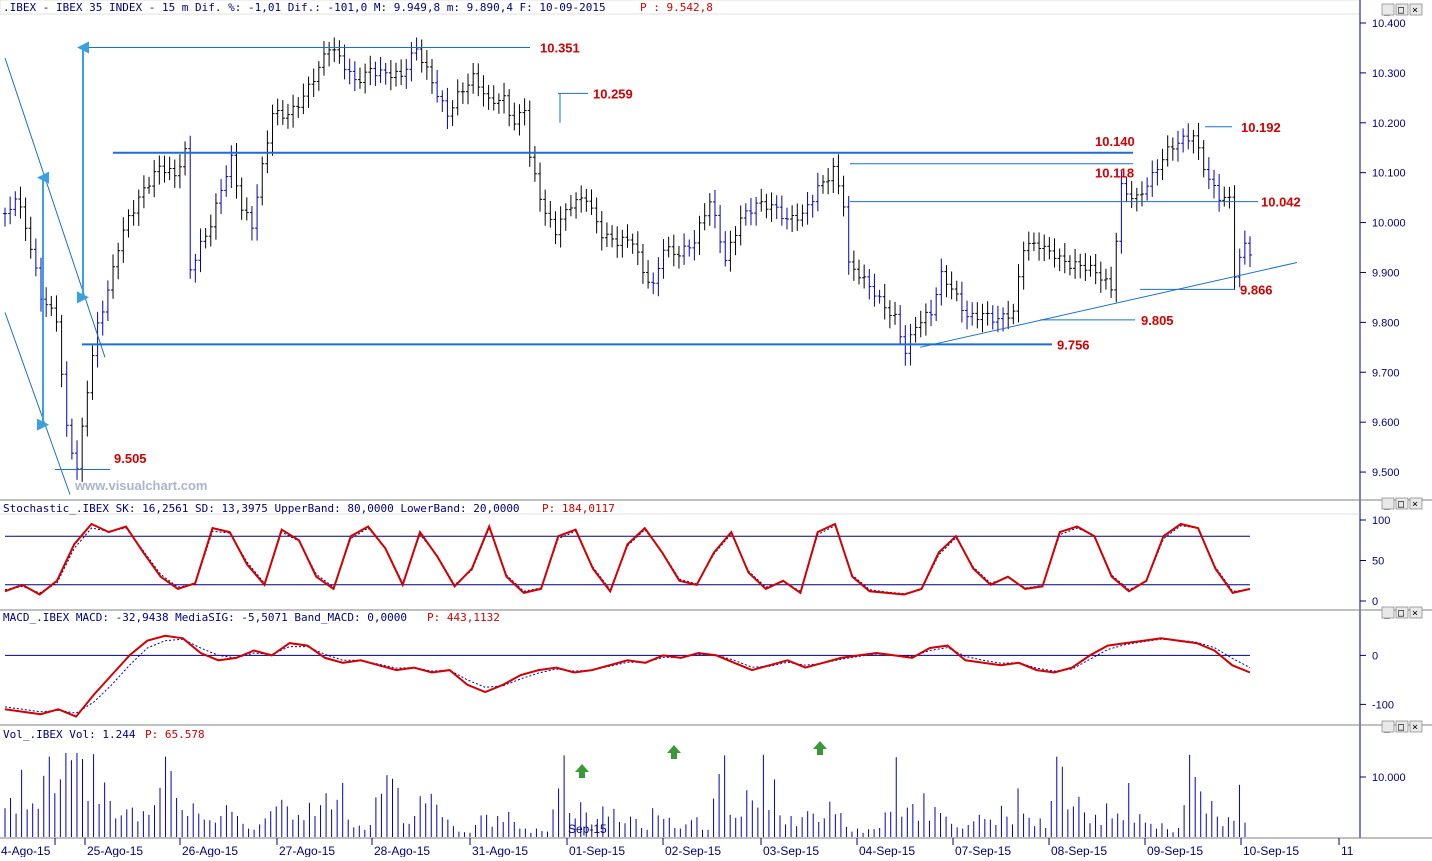 Image resolution: width=1432 pixels, height=861 pixels. I want to click on level-label-l9866: 9.866, so click(1256, 289).